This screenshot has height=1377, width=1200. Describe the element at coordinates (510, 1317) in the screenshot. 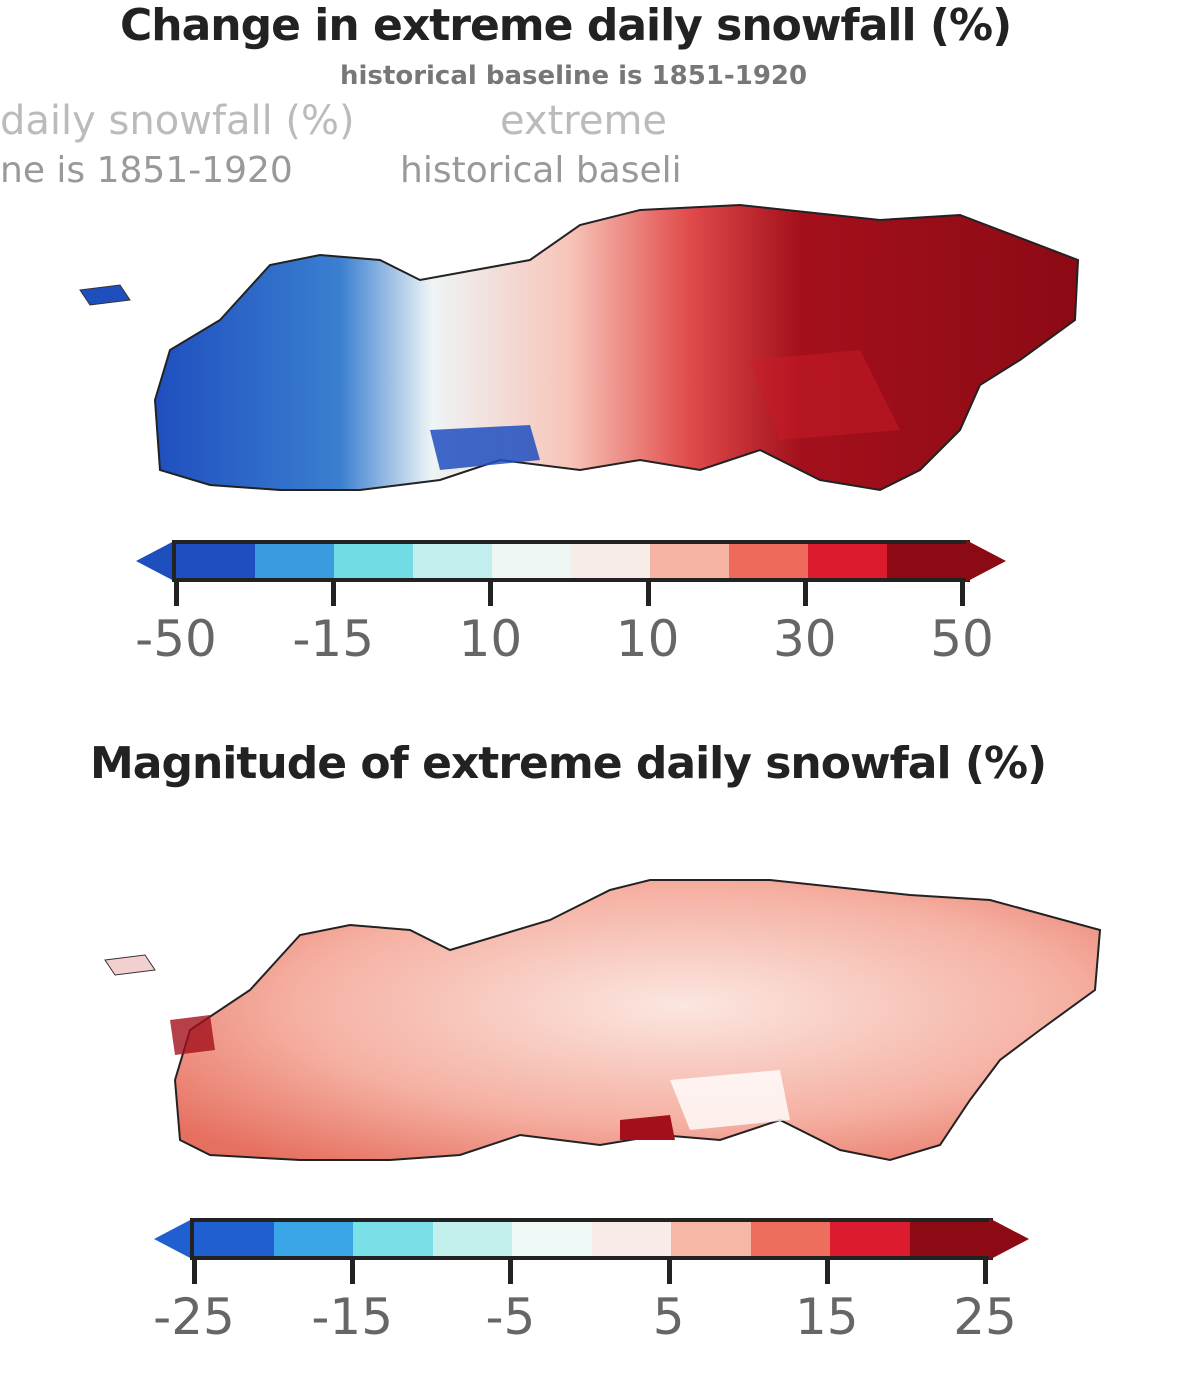

I see `colorbar-tick-label: -5` at that location.